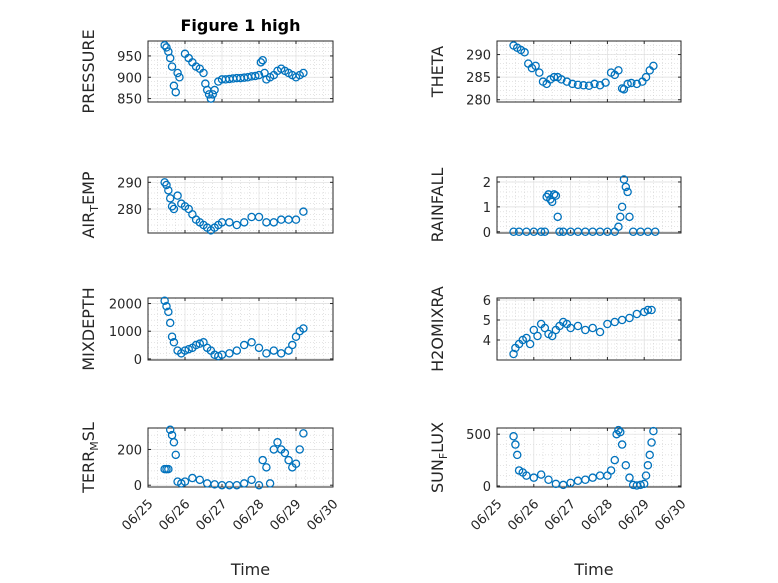 The width and height of the screenshot is (778, 583). What do you see at coordinates (478, 78) in the screenshot?
I see `y-tick-label: 285` at bounding box center [478, 78].